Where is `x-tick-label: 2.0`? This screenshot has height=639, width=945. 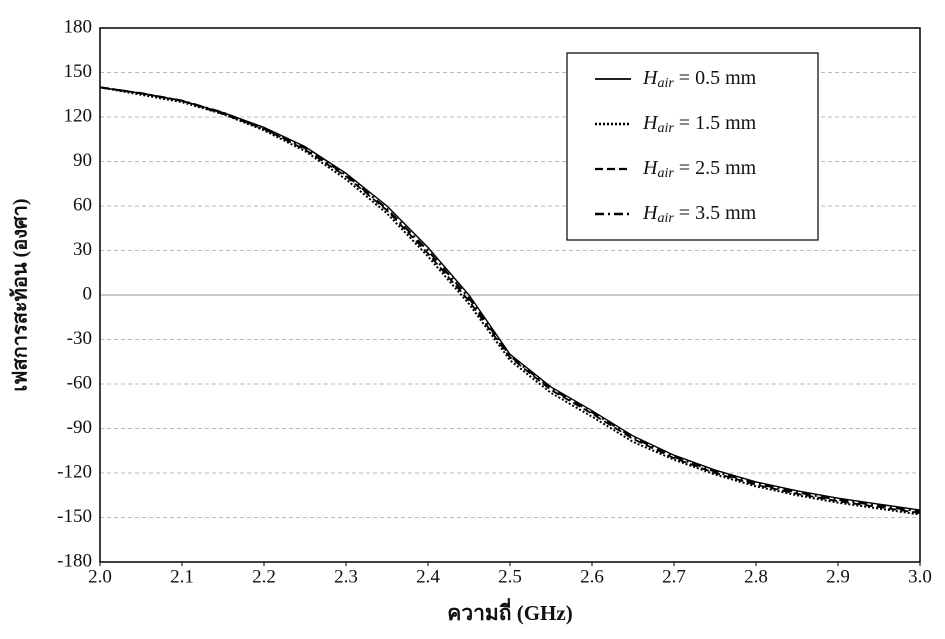 x-tick-label: 2.0 is located at coordinates (100, 576).